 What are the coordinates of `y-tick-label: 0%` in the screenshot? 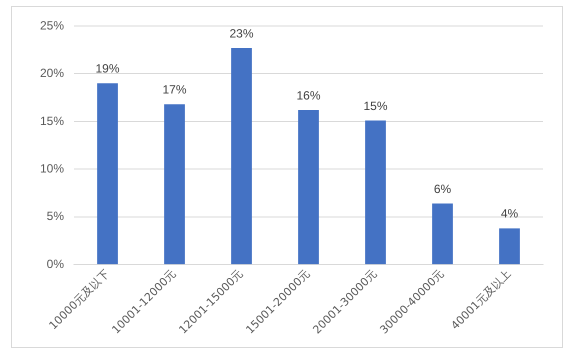 It's located at (55, 263).